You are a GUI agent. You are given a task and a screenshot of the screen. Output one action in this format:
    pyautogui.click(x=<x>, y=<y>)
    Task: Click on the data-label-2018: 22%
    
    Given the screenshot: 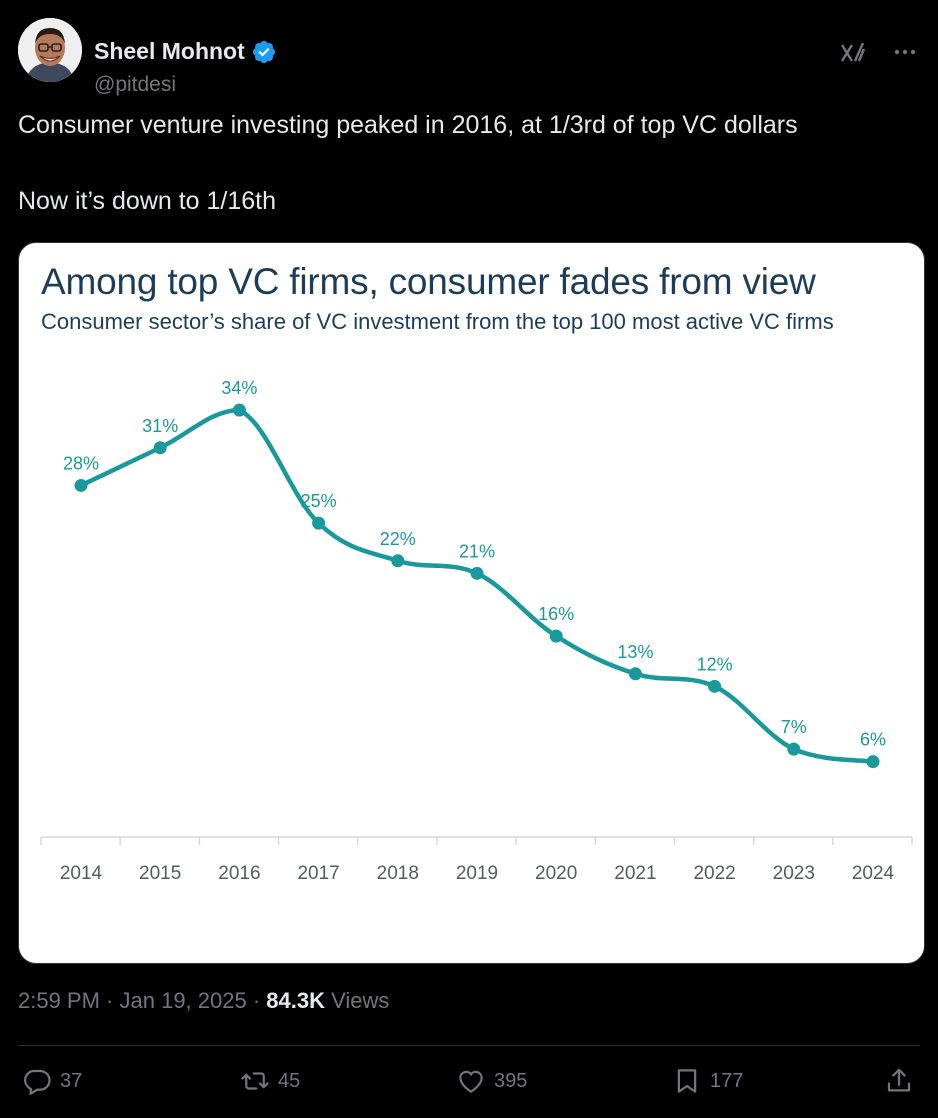 What is the action you would take?
    pyautogui.click(x=398, y=539)
    